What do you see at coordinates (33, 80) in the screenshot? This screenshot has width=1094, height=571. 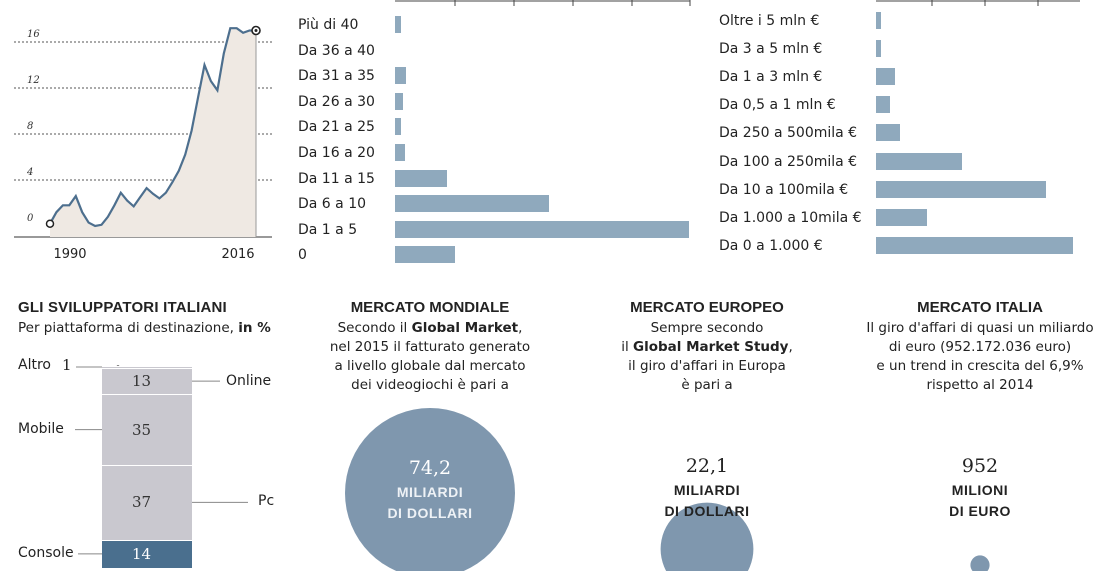 I see `y-tick-label: 12` at bounding box center [33, 80].